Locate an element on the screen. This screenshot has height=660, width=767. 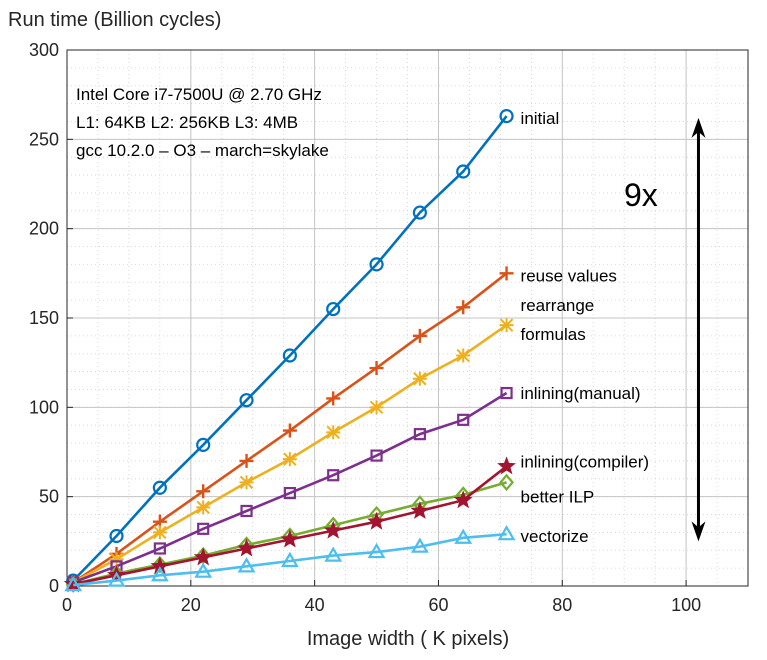
series-line-vectorize is located at coordinates (290, 559).